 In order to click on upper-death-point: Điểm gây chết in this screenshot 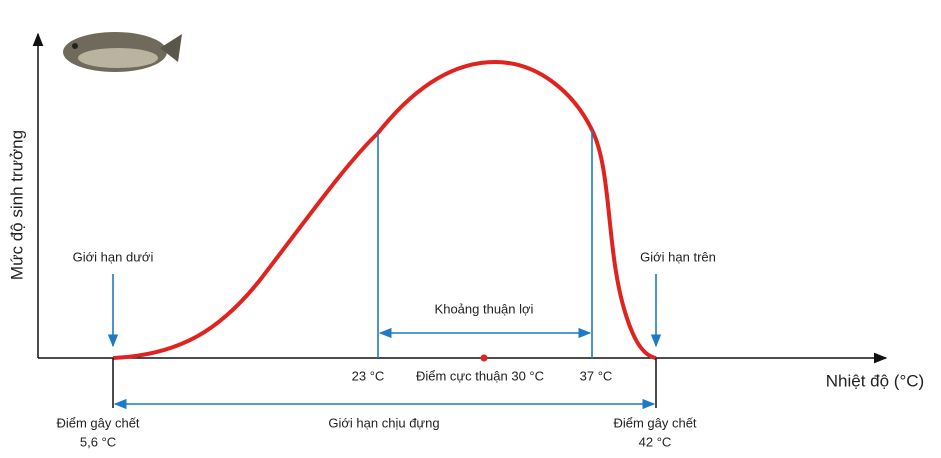, I will do `click(654, 422)`.